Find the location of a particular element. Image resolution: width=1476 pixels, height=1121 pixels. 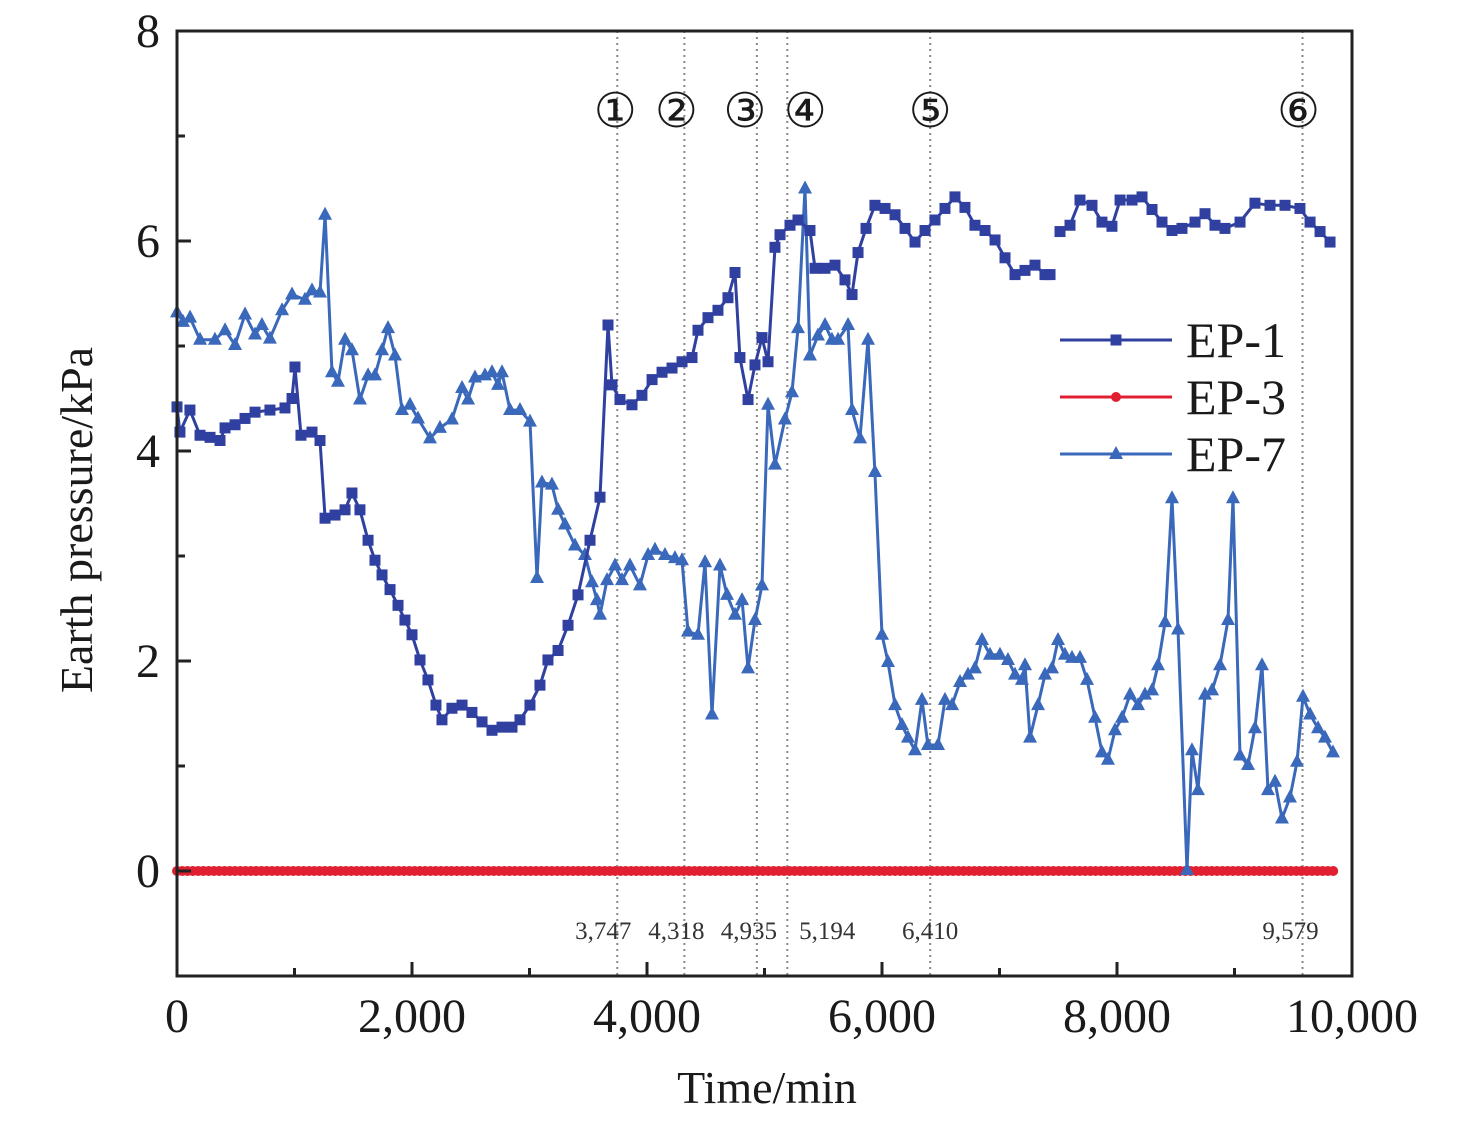

annotation-circled-number: ④ is located at coordinates (805, 111).